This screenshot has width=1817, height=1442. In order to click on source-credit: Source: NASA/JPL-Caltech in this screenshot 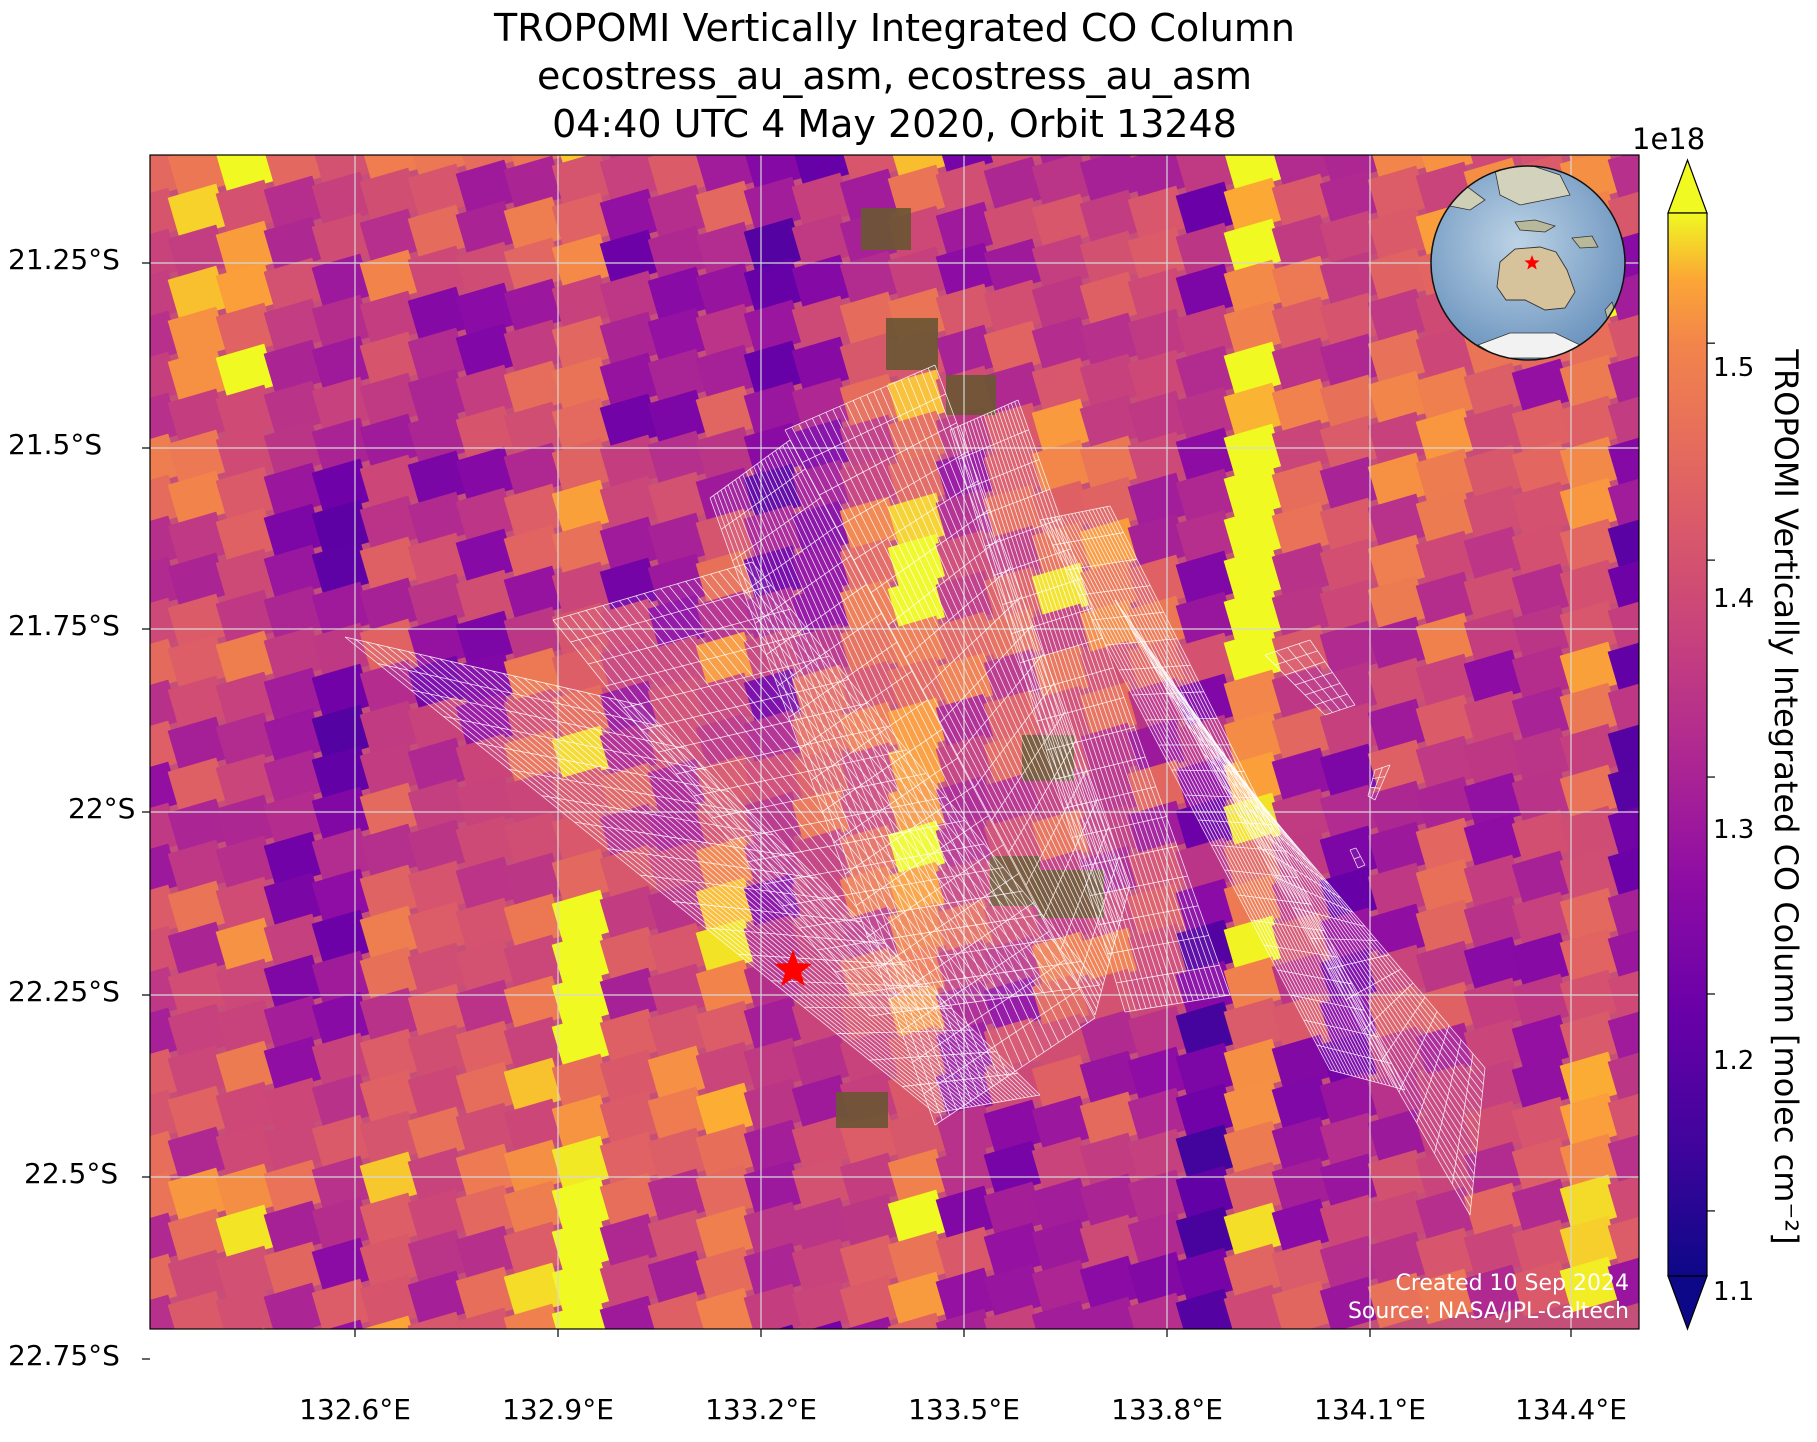, I will do `click(1488, 1311)`.